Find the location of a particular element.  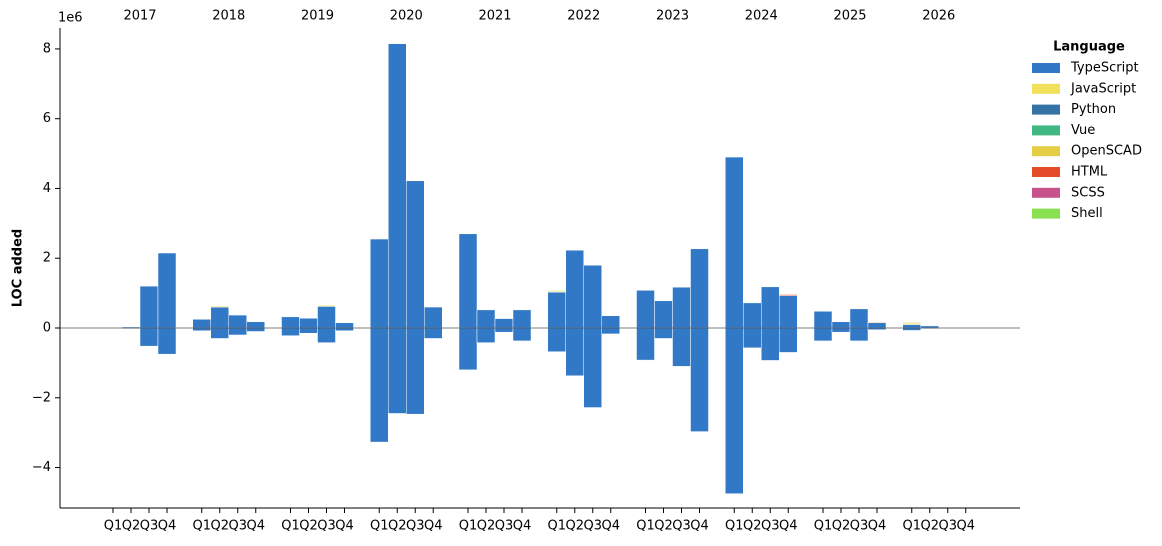

y-tick-label: 2 is located at coordinates (47, 258).